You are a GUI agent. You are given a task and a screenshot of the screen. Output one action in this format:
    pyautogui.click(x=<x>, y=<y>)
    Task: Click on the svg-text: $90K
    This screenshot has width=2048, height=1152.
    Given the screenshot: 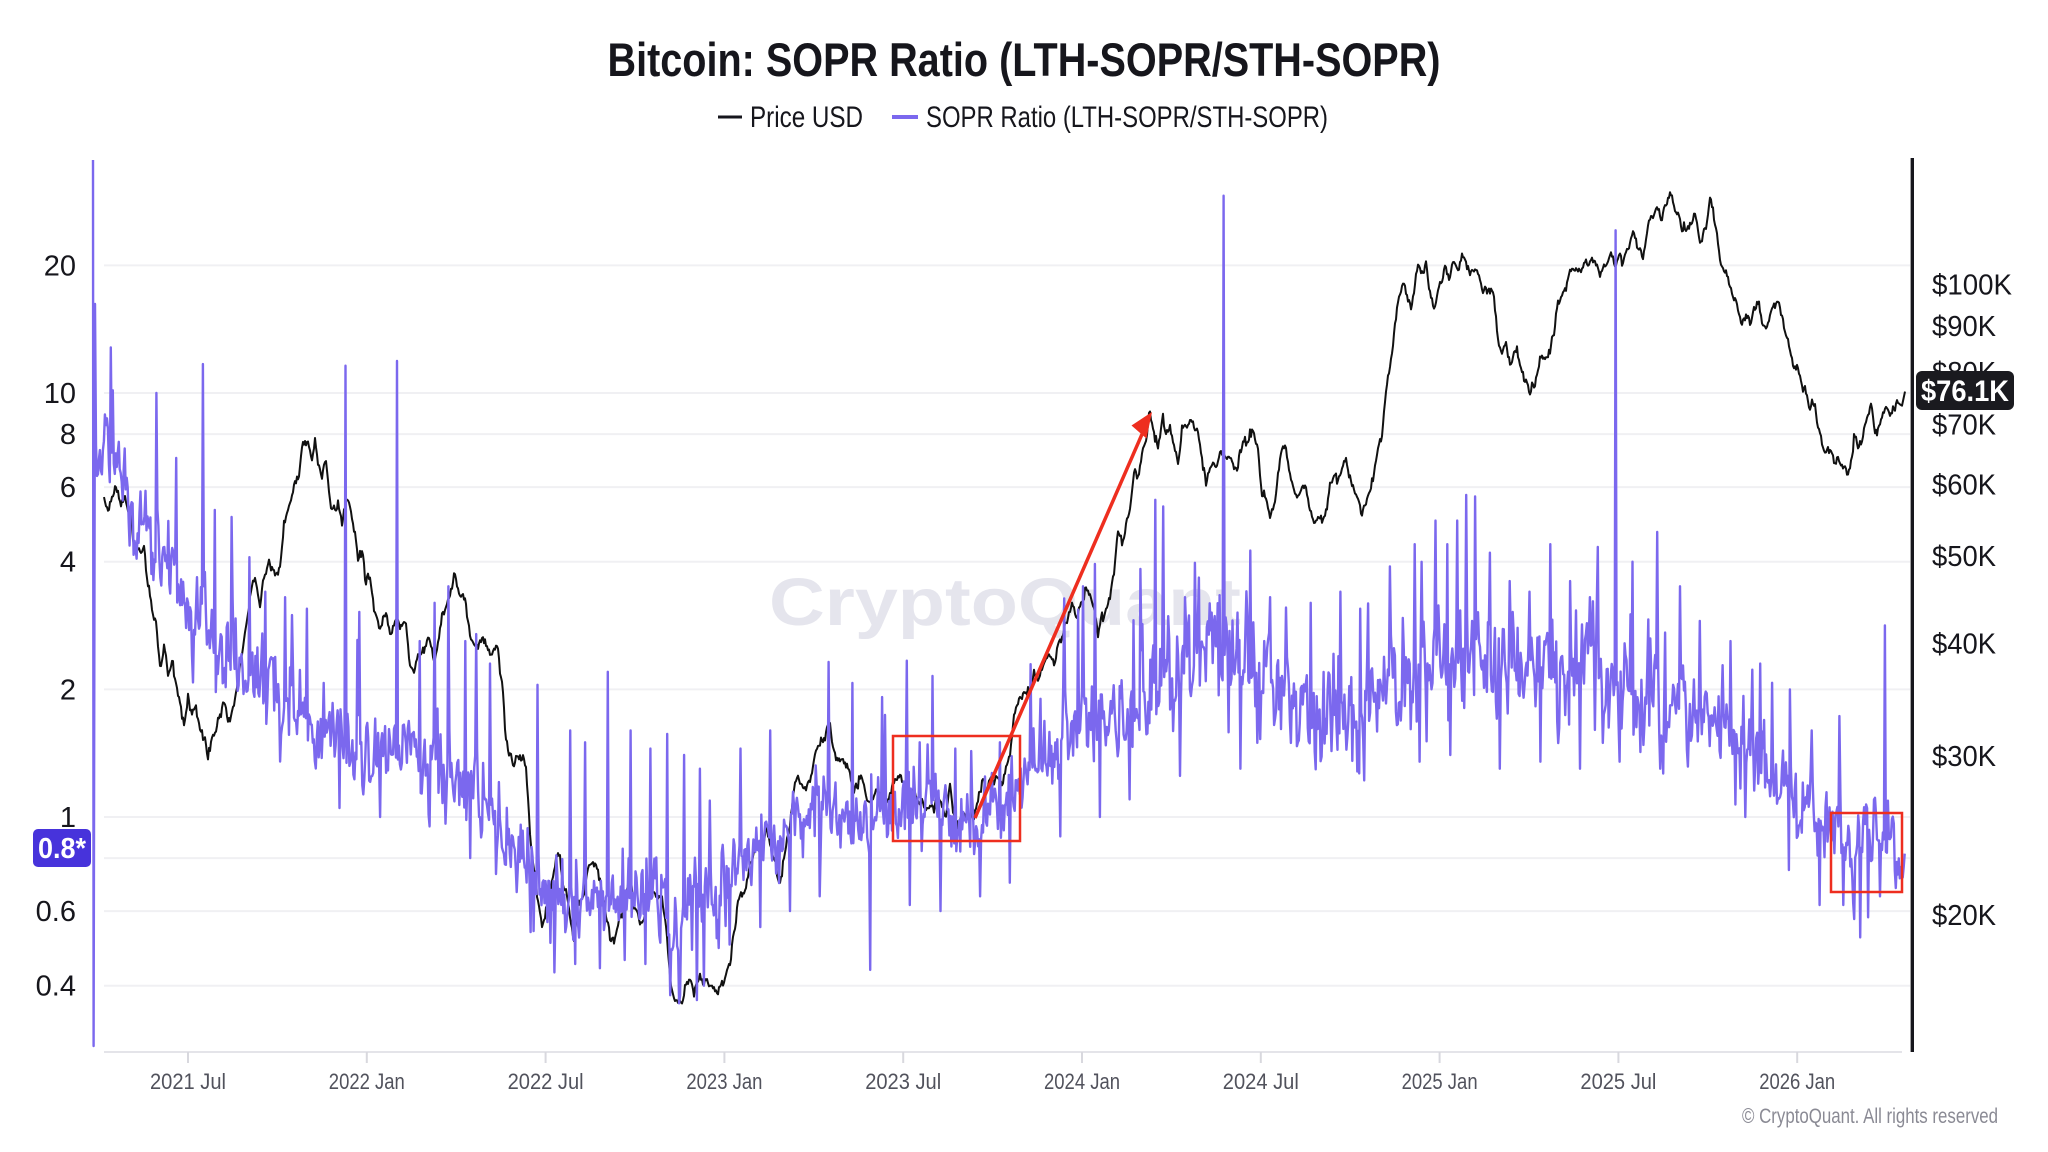 What is the action you would take?
    pyautogui.click(x=1964, y=327)
    